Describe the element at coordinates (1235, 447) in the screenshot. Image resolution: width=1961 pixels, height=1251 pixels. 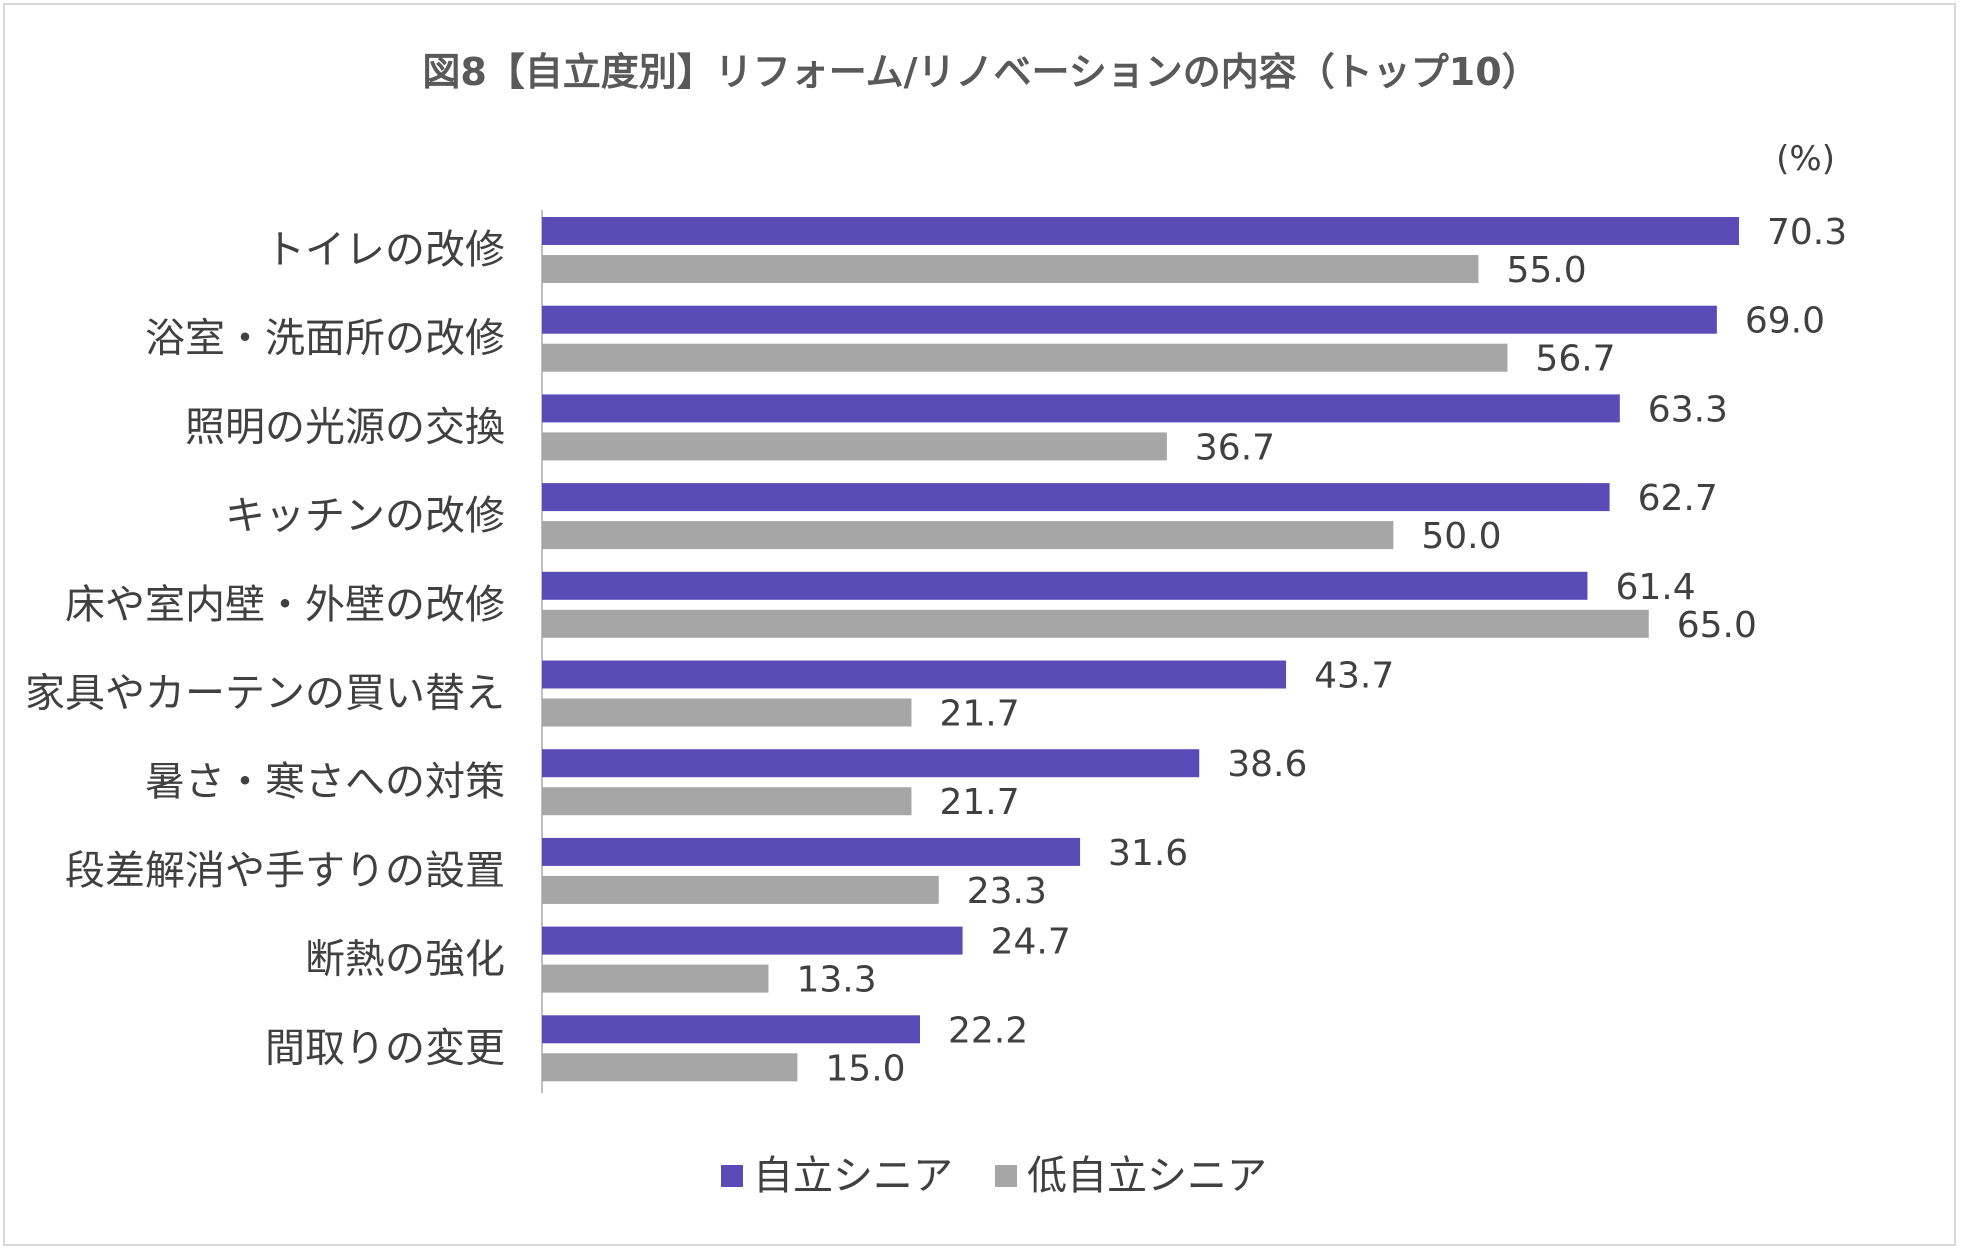
I see `data-label-series-1-2: 36.7` at that location.